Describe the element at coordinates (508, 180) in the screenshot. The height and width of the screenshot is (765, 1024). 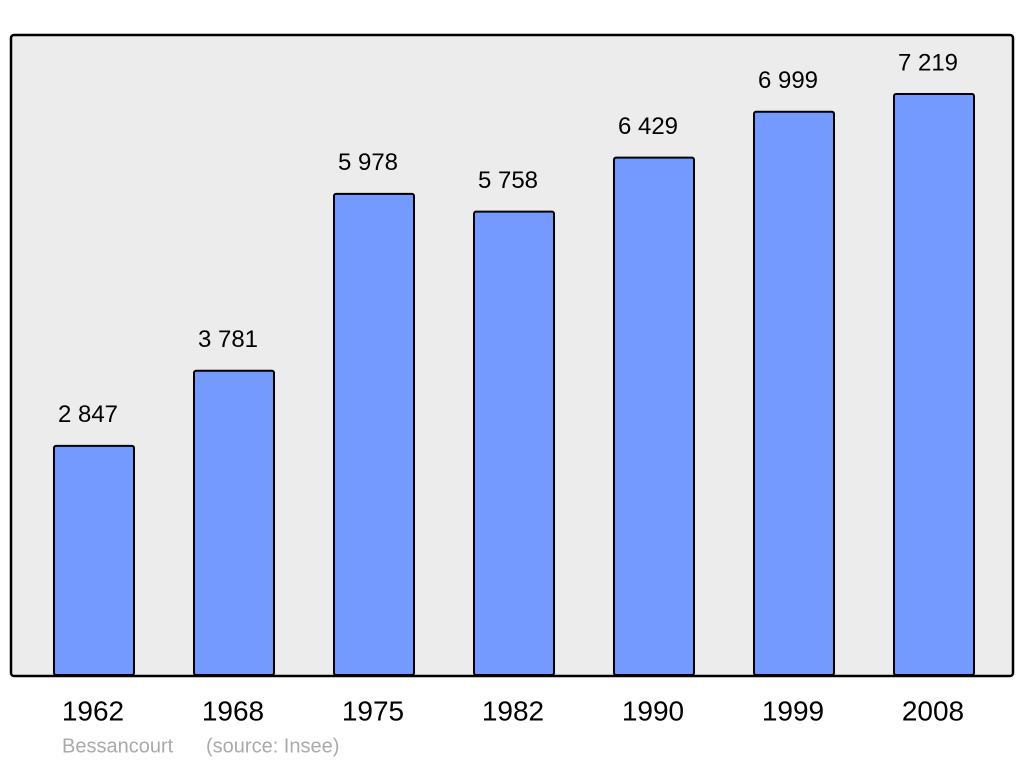
I see `value-label: 5 758` at that location.